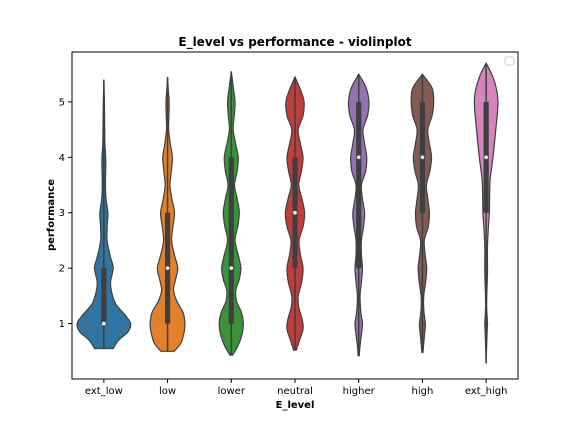 The width and height of the screenshot is (576, 432). I want to click on legend-box, so click(509, 61).